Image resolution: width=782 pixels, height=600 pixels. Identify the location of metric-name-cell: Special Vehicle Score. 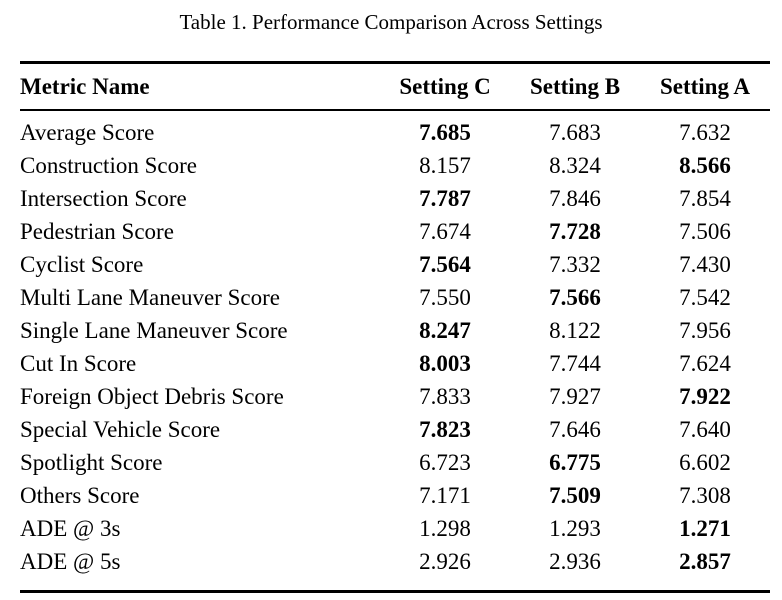
(120, 429).